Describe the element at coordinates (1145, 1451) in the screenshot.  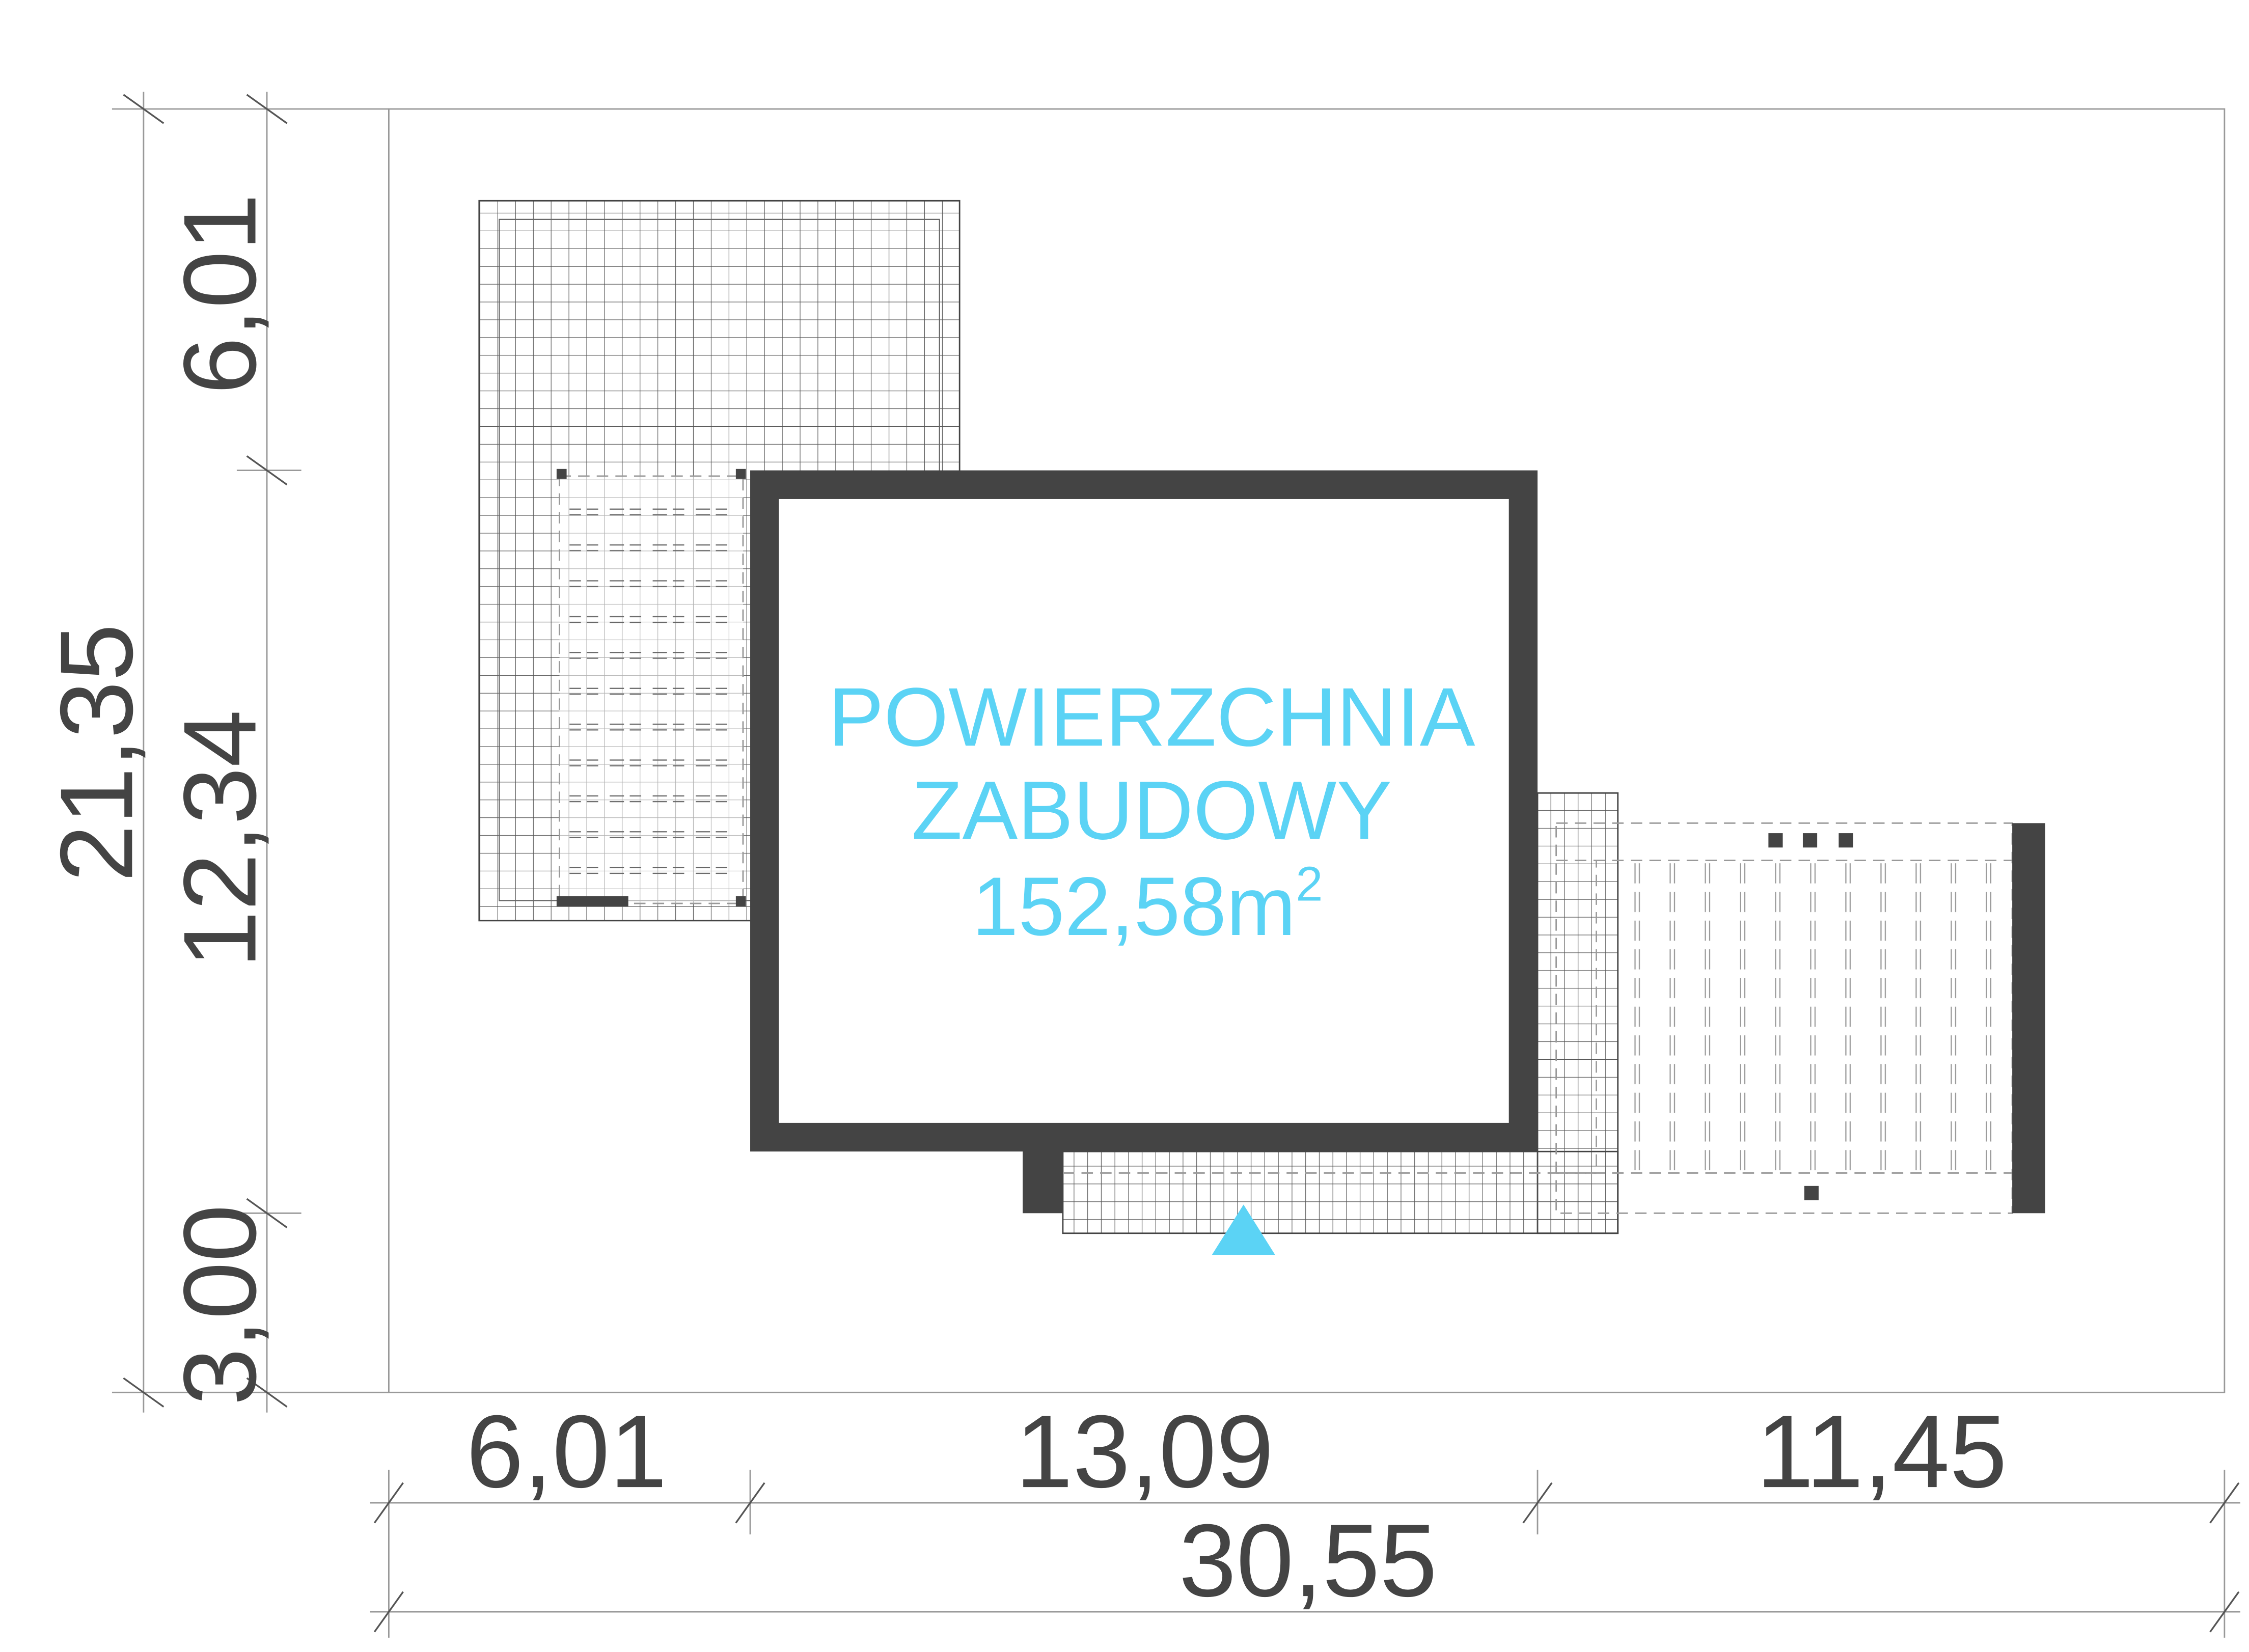
I see `dim-horizontal-middle: 13,09` at that location.